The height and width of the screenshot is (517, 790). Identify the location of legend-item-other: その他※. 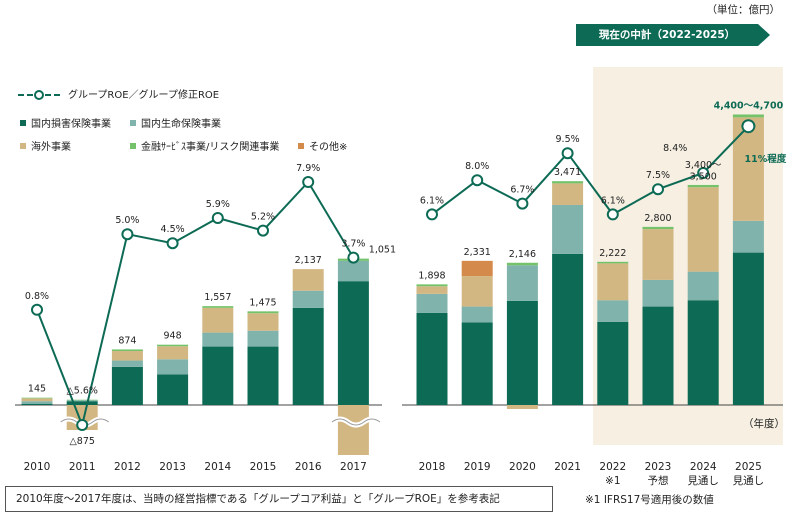
(322, 145).